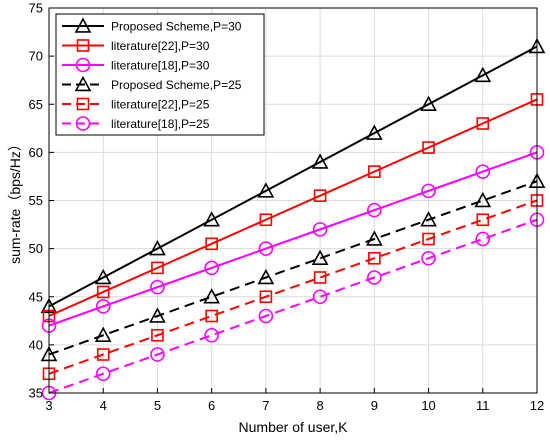 The height and width of the screenshot is (441, 550). I want to click on legend-label: literature[18],P=30, so click(160, 66).